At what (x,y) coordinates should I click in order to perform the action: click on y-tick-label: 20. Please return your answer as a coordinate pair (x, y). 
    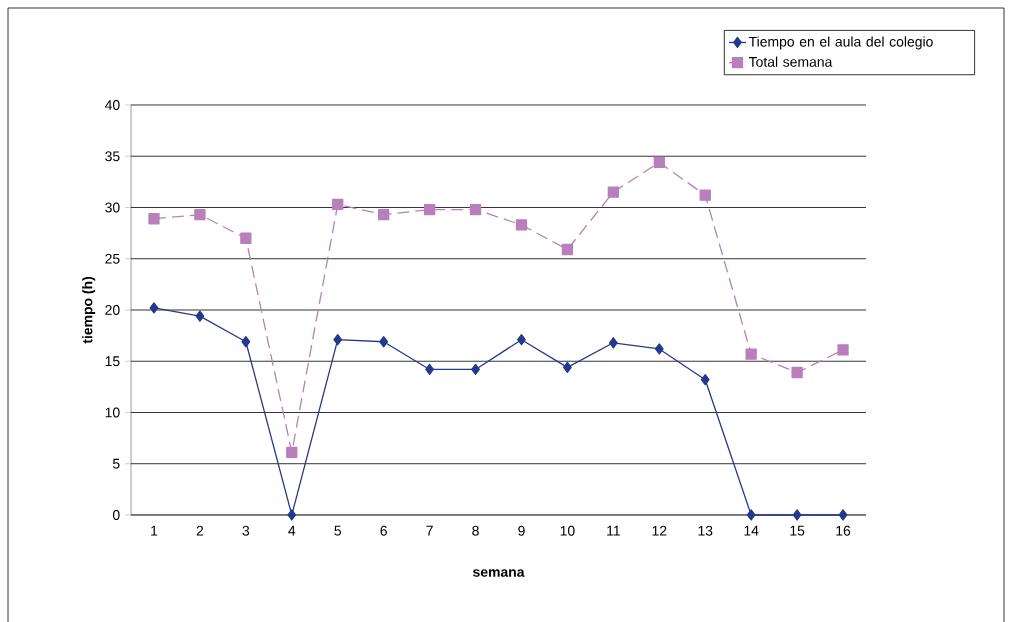
    Looking at the image, I should click on (112, 310).